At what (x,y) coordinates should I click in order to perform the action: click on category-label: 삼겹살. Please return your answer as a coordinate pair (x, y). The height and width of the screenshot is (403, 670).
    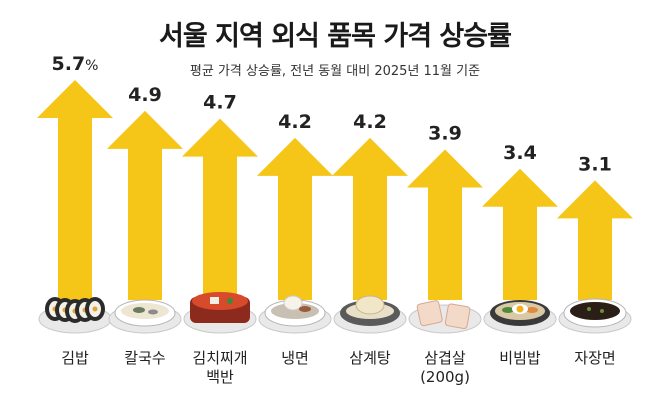
    Looking at the image, I should click on (445, 358).